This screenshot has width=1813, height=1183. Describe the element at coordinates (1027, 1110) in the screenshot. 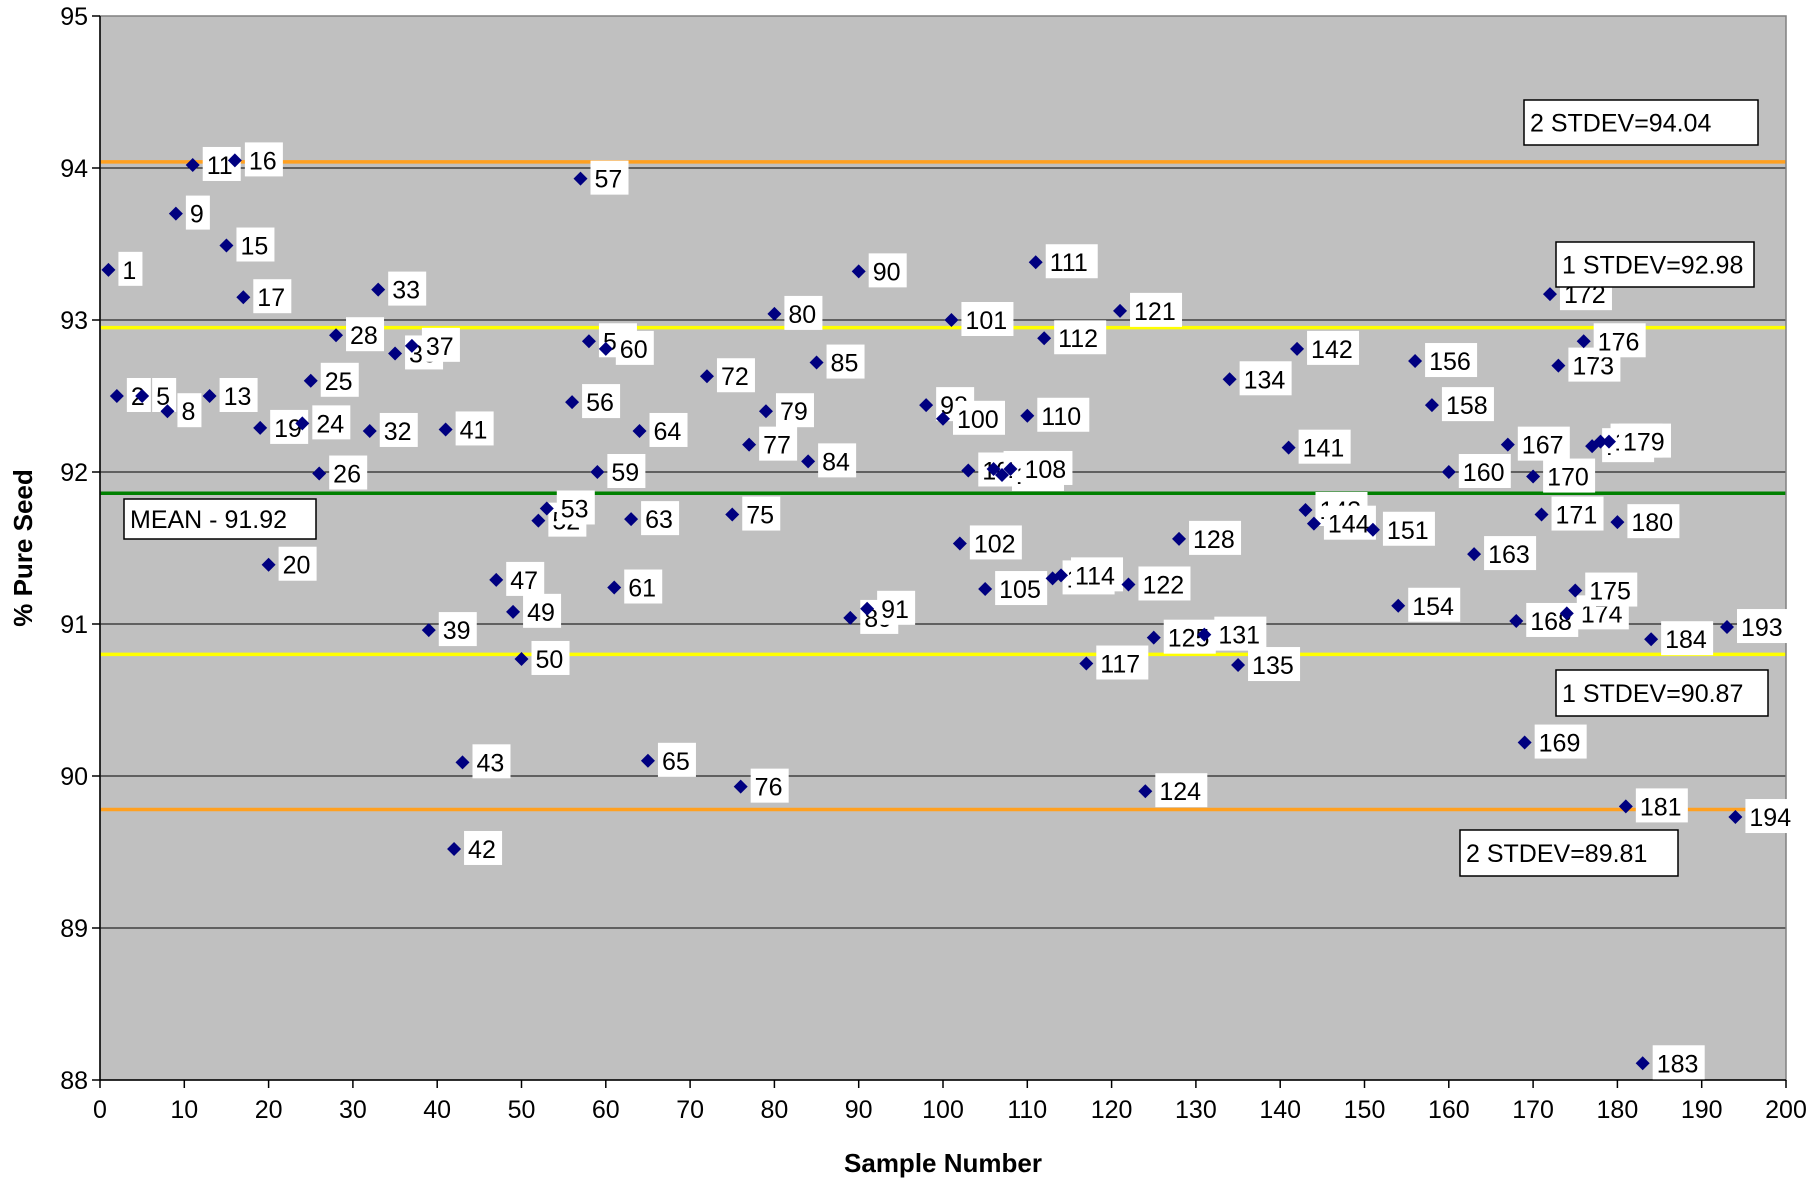

I see `x-tick-label: 110` at that location.